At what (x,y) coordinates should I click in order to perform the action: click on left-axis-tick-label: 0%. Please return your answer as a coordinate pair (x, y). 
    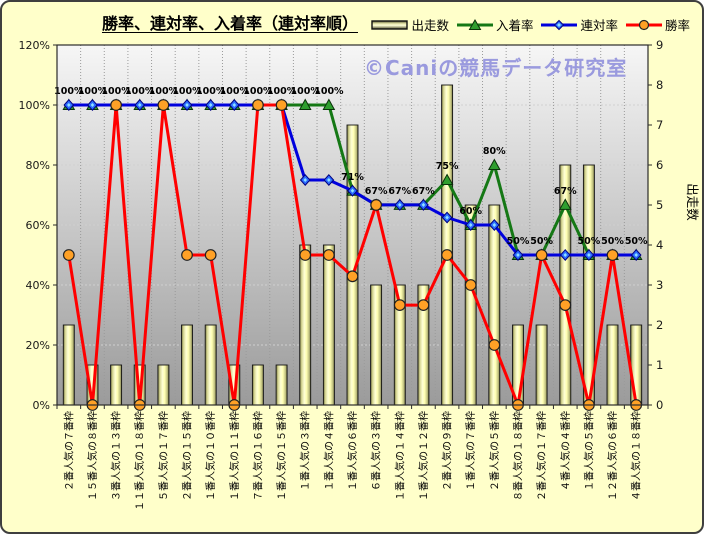
    Looking at the image, I should click on (41, 405).